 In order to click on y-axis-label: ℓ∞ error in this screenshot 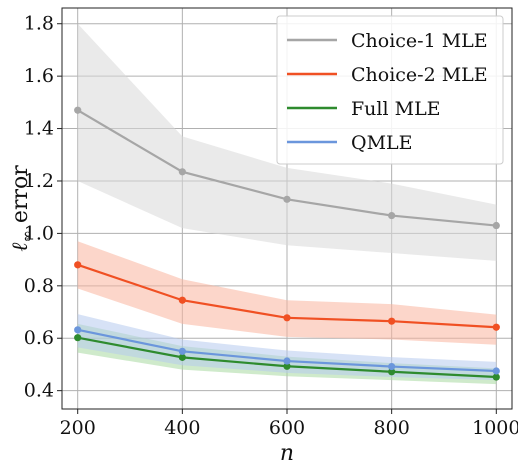, I will do `click(22, 208)`.